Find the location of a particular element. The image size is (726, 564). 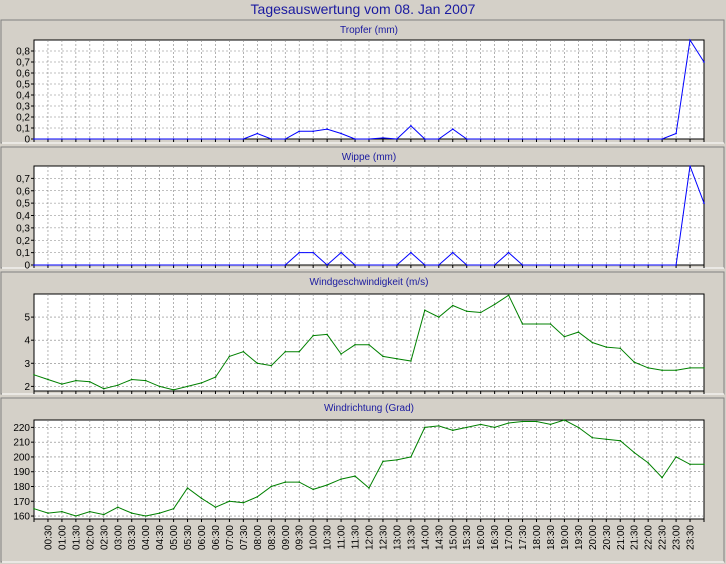

y-tick-label: 190 is located at coordinates (21, 472).